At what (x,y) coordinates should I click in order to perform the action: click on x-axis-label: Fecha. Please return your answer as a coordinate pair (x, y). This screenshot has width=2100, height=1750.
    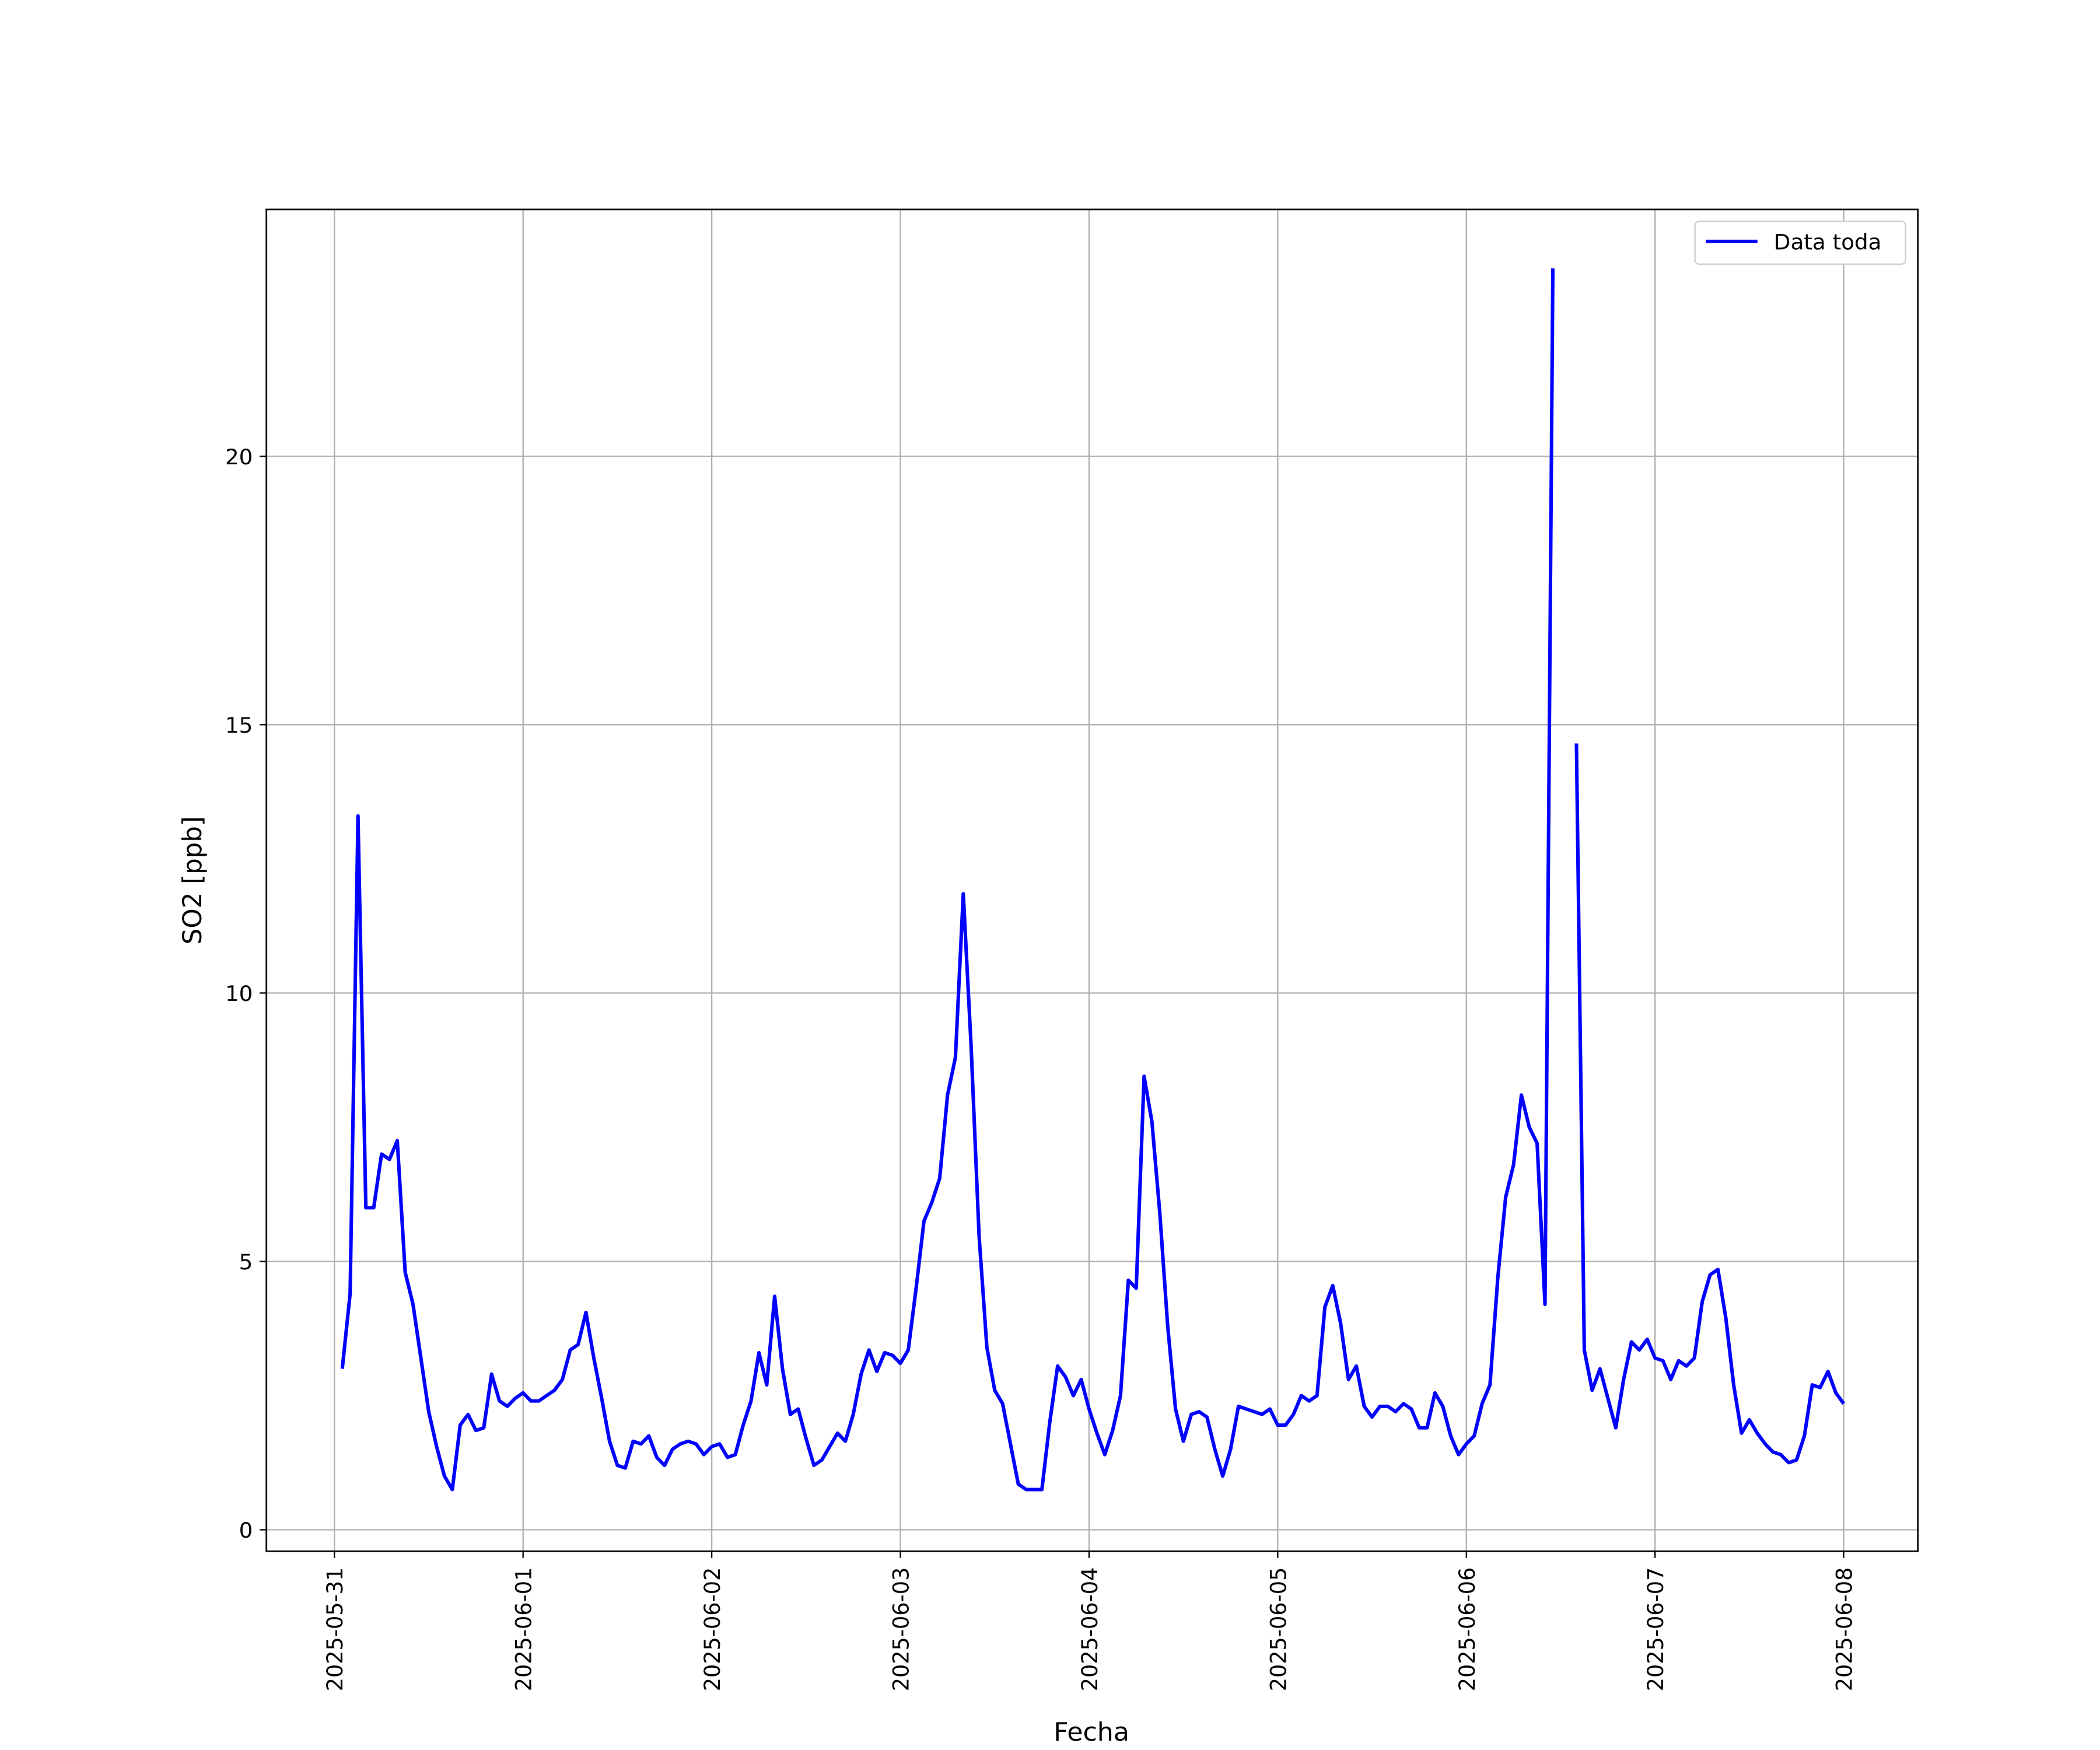
    Looking at the image, I should click on (1091, 1732).